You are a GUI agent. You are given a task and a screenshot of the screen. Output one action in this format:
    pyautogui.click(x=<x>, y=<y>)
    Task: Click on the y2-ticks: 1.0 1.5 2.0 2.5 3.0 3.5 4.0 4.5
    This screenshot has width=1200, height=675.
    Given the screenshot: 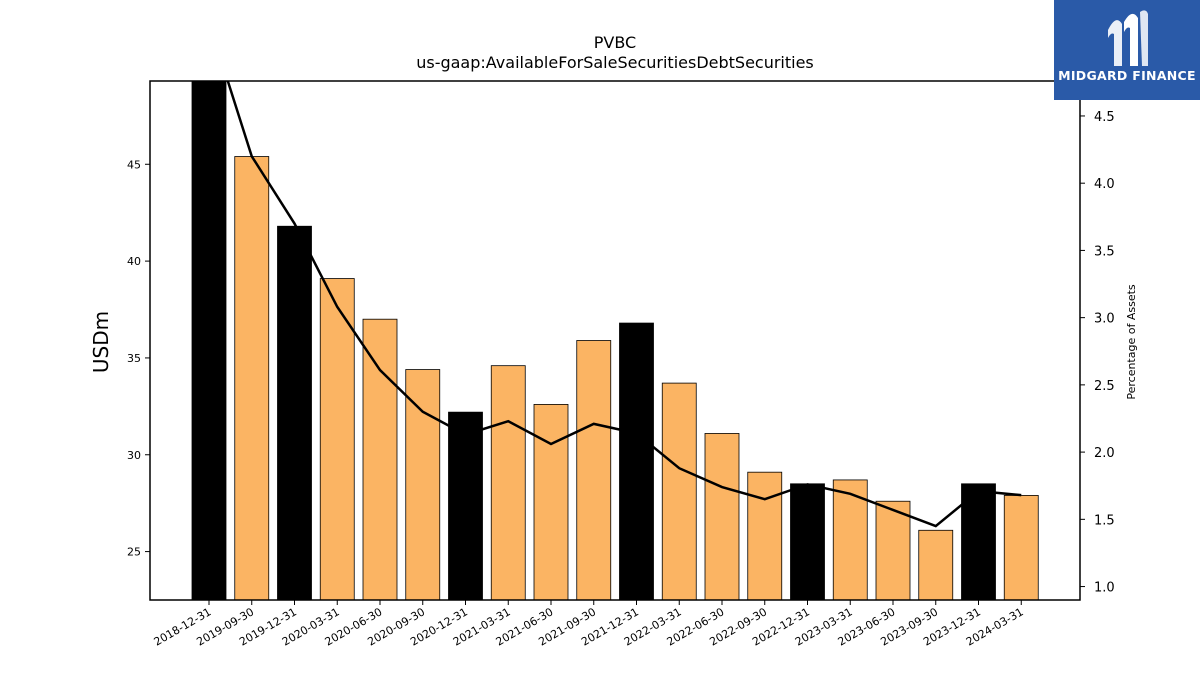 What is the action you would take?
    pyautogui.click(x=1097, y=353)
    